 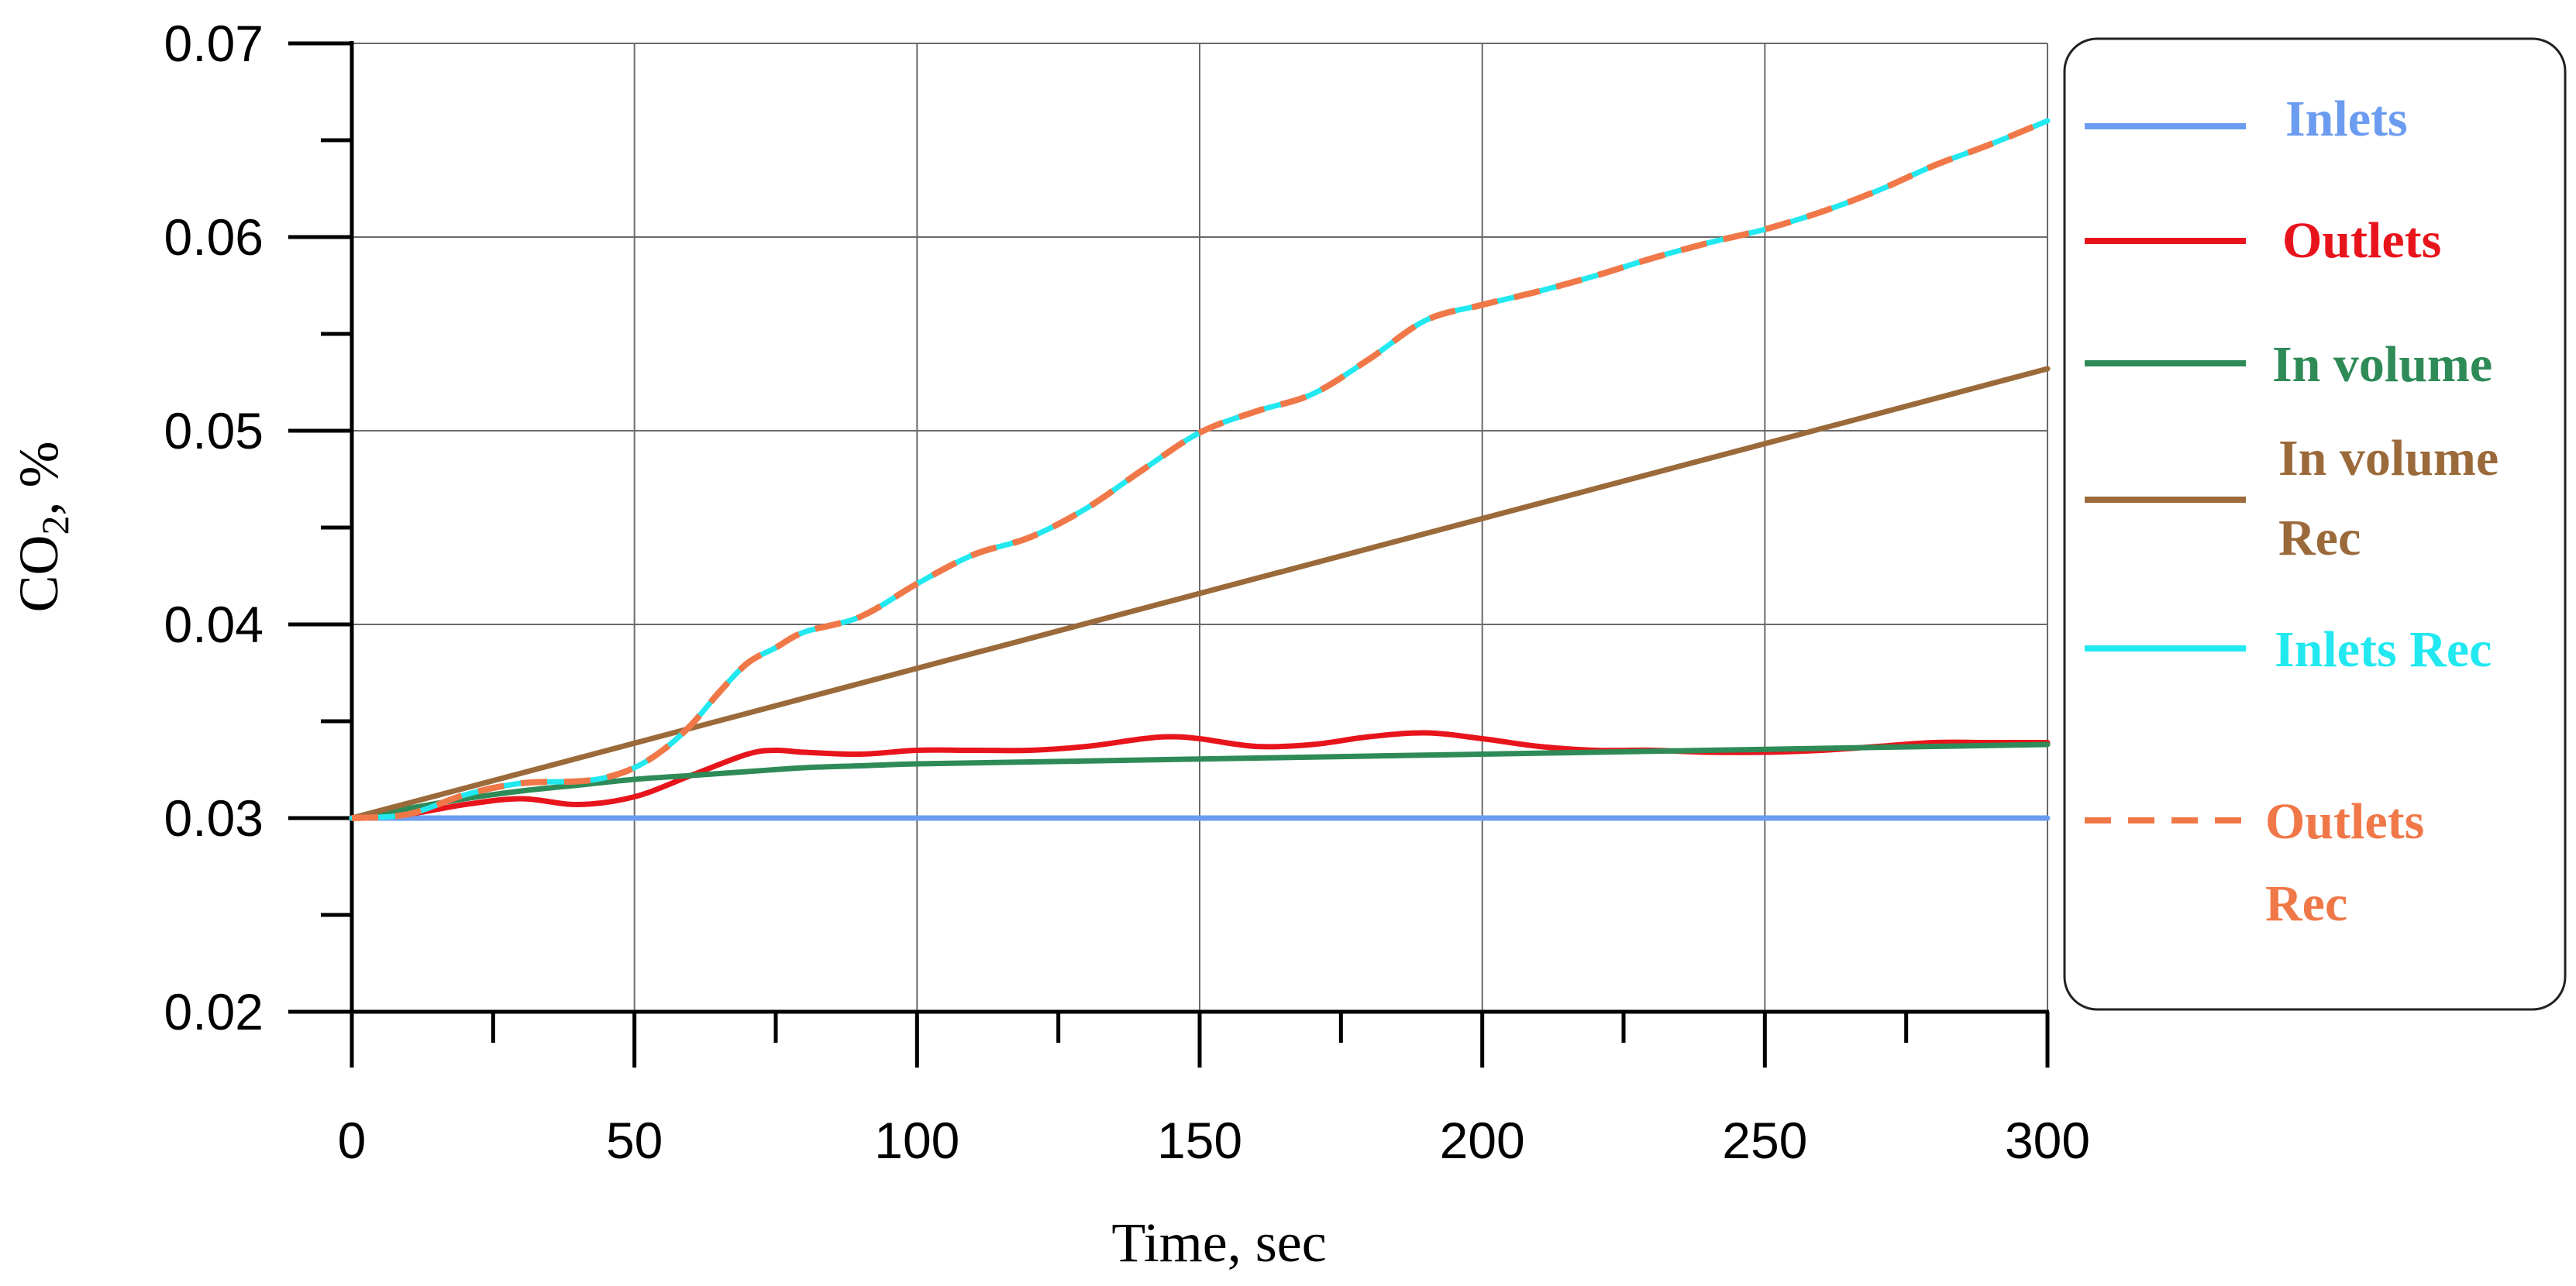 I want to click on y-tick-label: 0.06, so click(x=213, y=237).